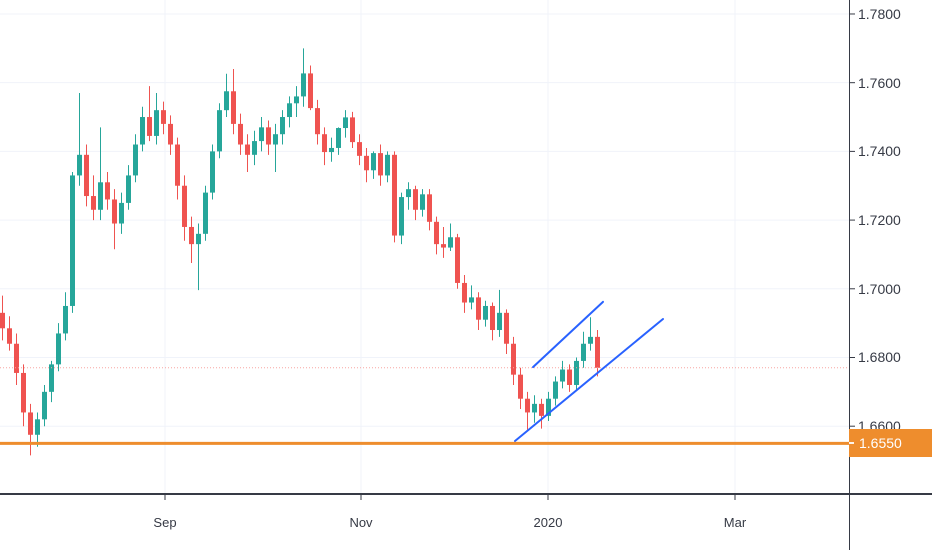  What do you see at coordinates (548, 522) in the screenshot?
I see `time-tick-label: 2020` at bounding box center [548, 522].